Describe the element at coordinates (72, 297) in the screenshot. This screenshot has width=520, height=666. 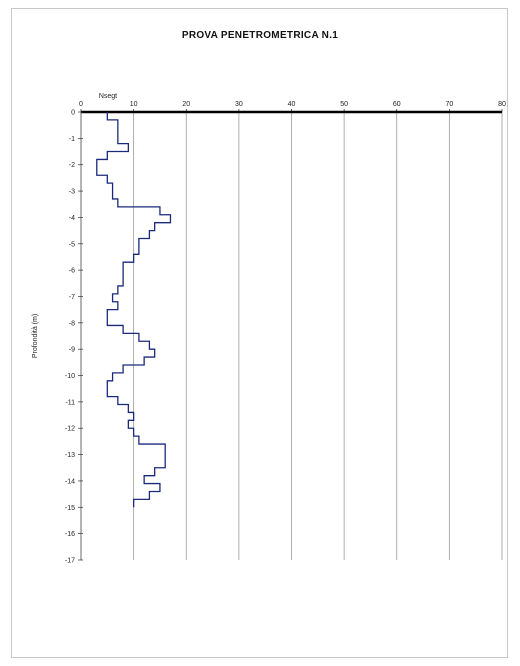
I see `y-tick-label: -7` at that location.